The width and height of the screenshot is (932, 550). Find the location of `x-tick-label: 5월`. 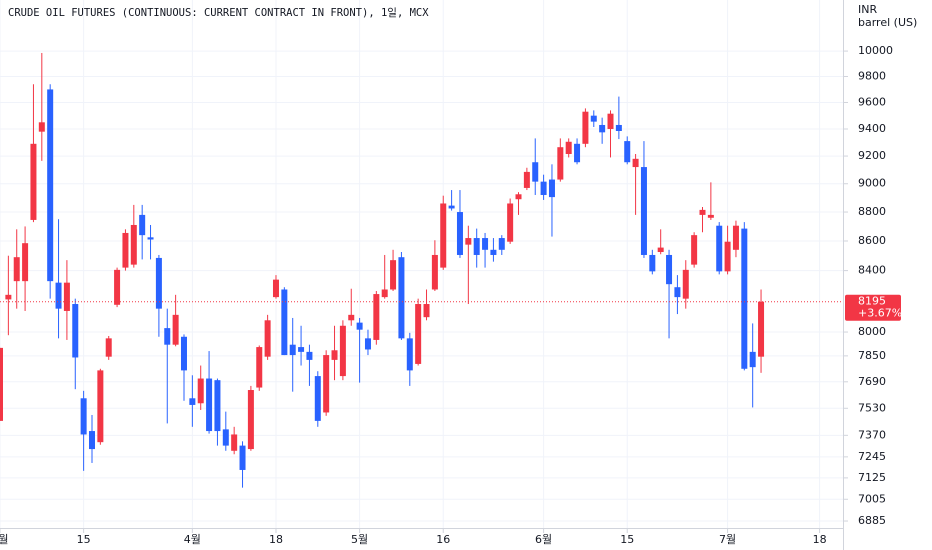

x-tick-label: 5월 is located at coordinates (359, 539).